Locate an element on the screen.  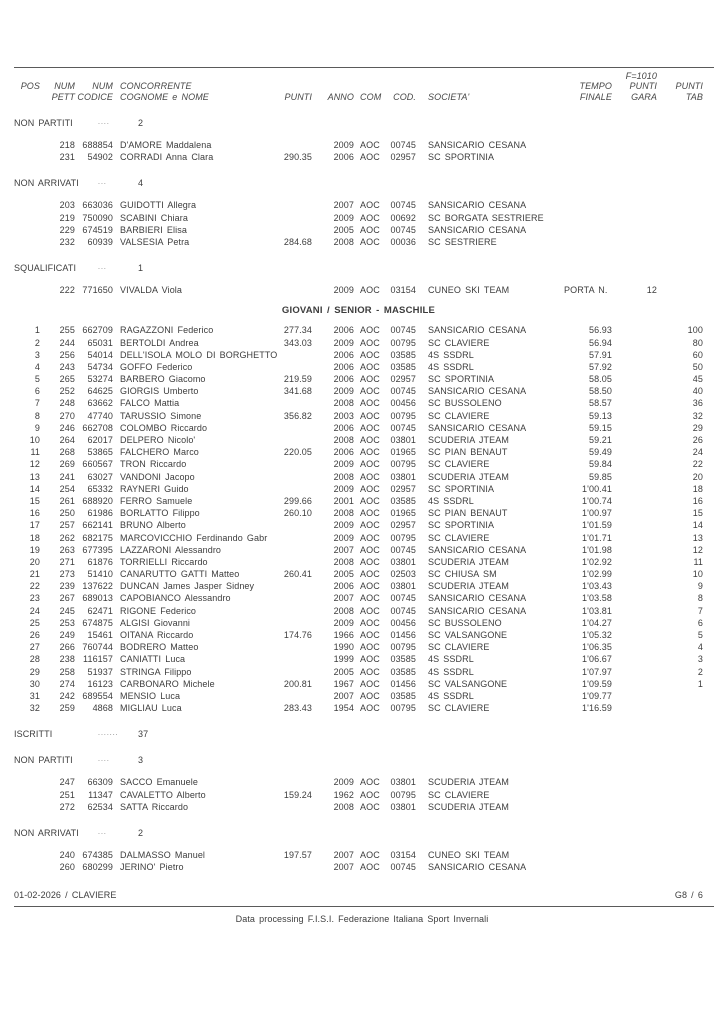
cell-pett: 265 is located at coordinates (67, 379).